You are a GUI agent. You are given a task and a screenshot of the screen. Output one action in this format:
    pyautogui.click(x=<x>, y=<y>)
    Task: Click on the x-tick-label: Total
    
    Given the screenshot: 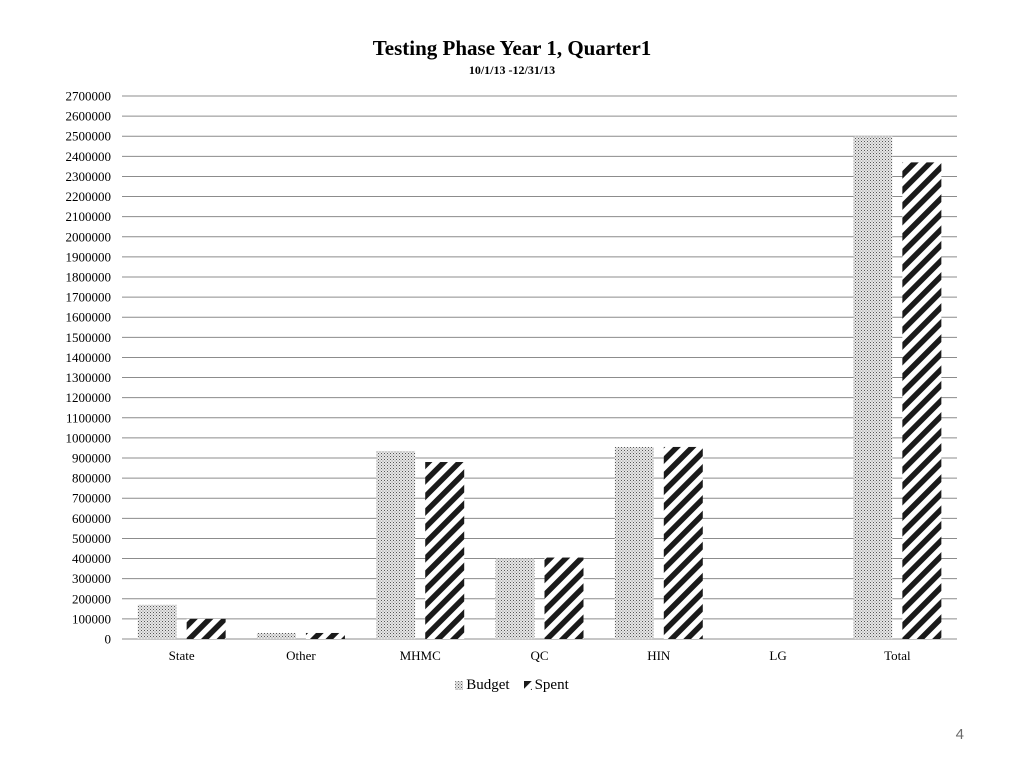 What is the action you would take?
    pyautogui.click(x=897, y=655)
    